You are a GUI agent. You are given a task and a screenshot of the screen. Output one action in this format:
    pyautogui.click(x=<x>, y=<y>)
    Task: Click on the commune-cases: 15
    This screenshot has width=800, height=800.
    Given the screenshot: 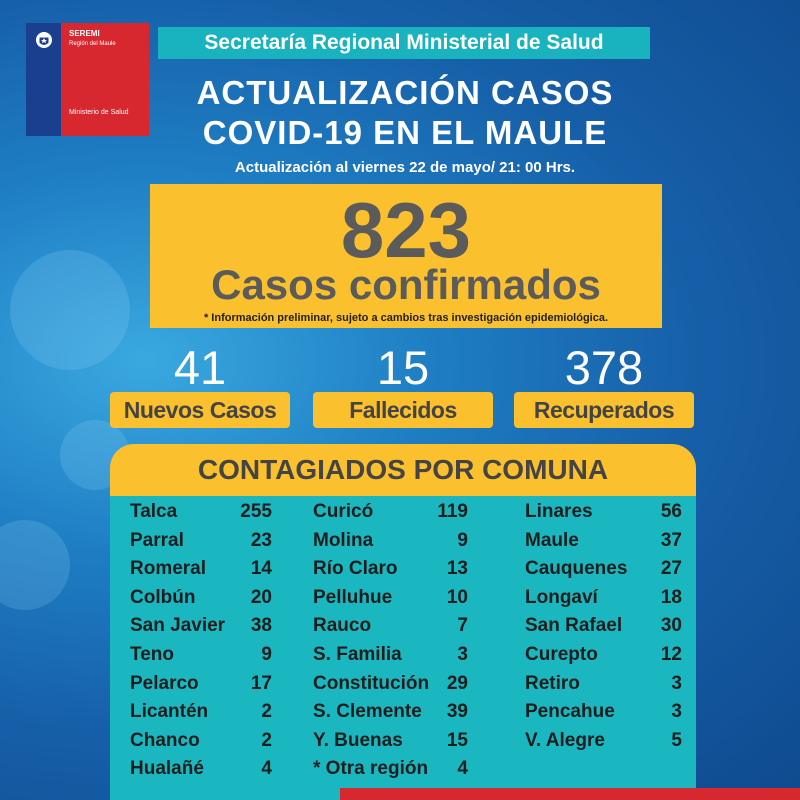 What is the action you would take?
    pyautogui.click(x=457, y=740)
    